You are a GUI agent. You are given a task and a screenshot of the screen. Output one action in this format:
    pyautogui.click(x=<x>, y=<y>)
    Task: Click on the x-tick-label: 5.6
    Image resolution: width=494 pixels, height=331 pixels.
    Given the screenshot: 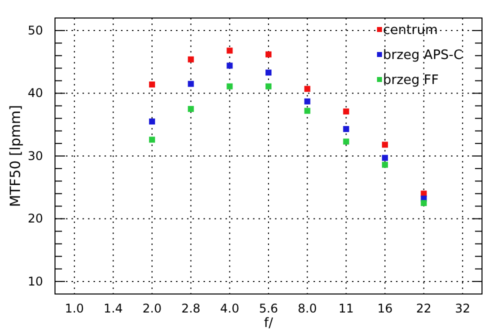 What is the action you would take?
    pyautogui.click(x=268, y=309)
    